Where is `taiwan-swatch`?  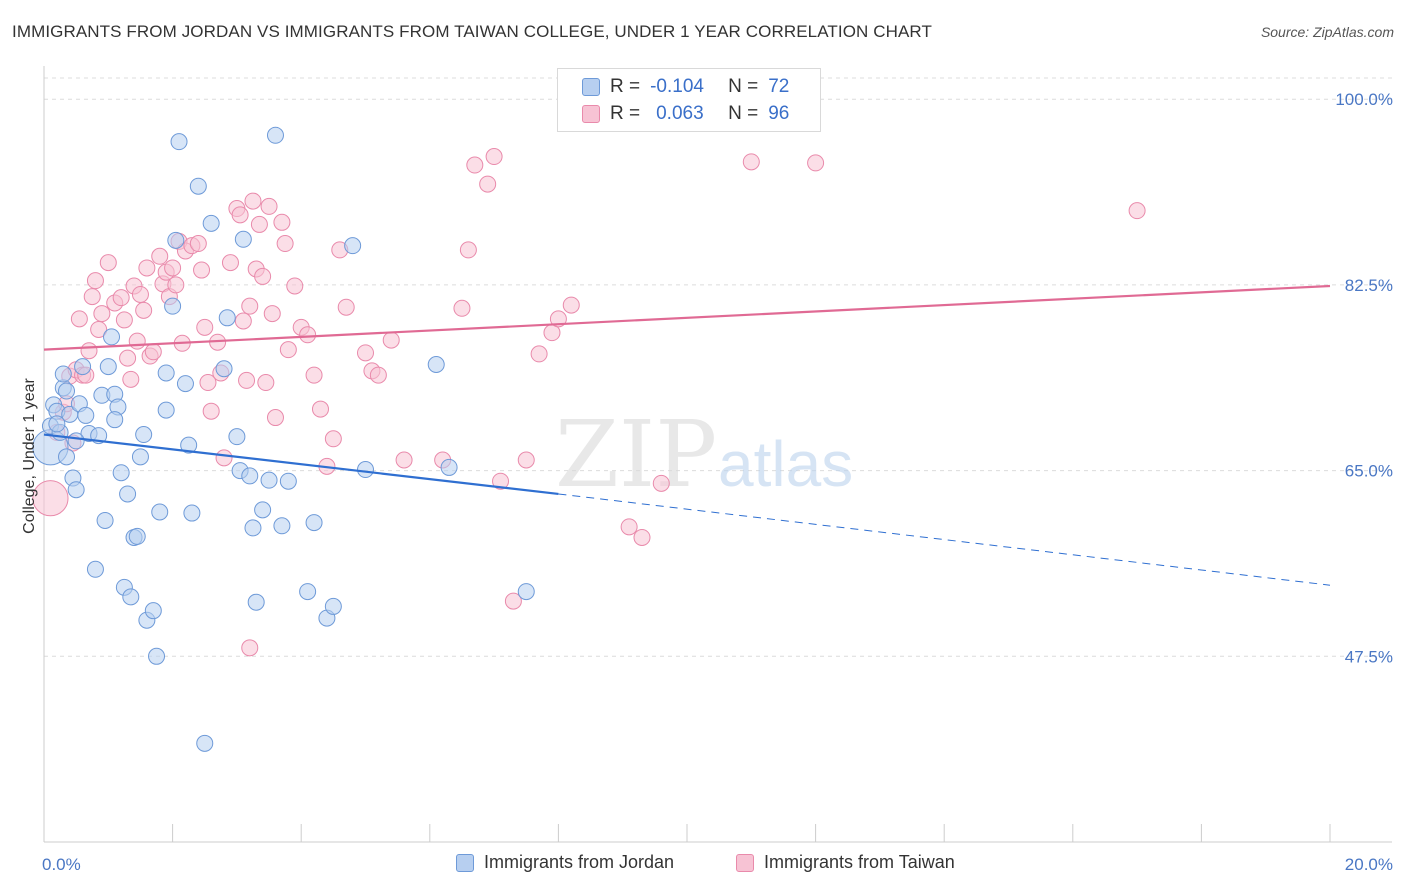 taiwan-swatch is located at coordinates (591, 114).